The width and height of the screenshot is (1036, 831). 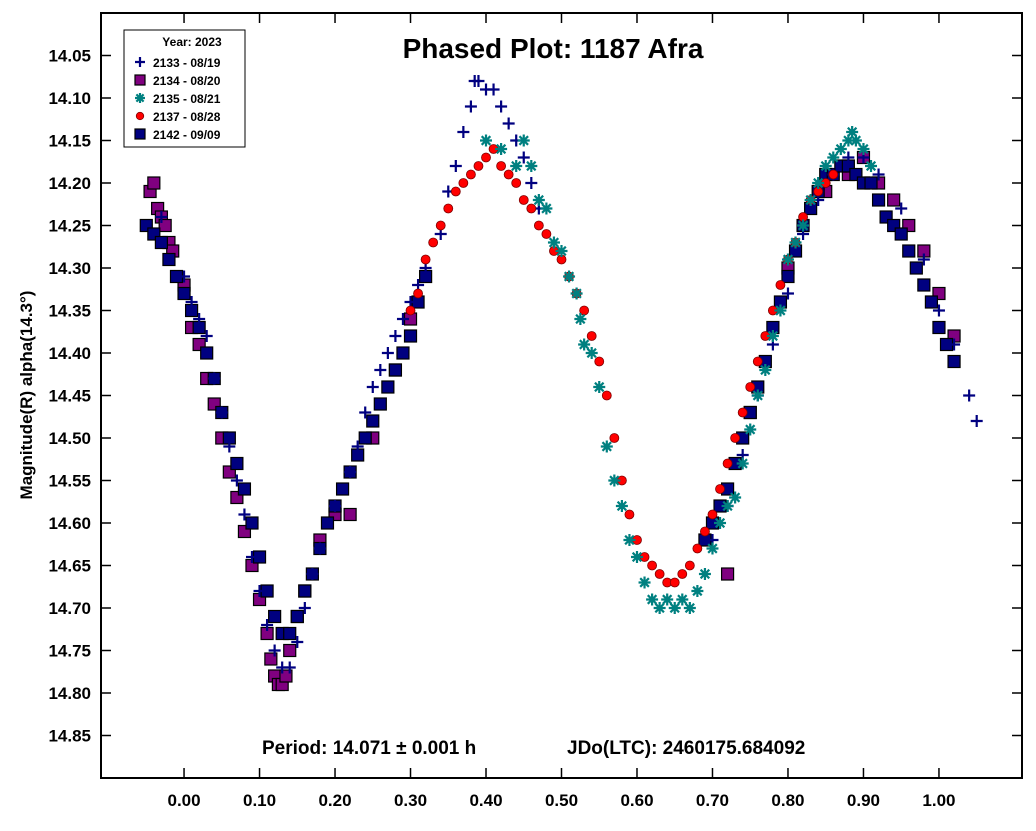 I want to click on y-tick-label: 14.80, so click(x=69, y=693).